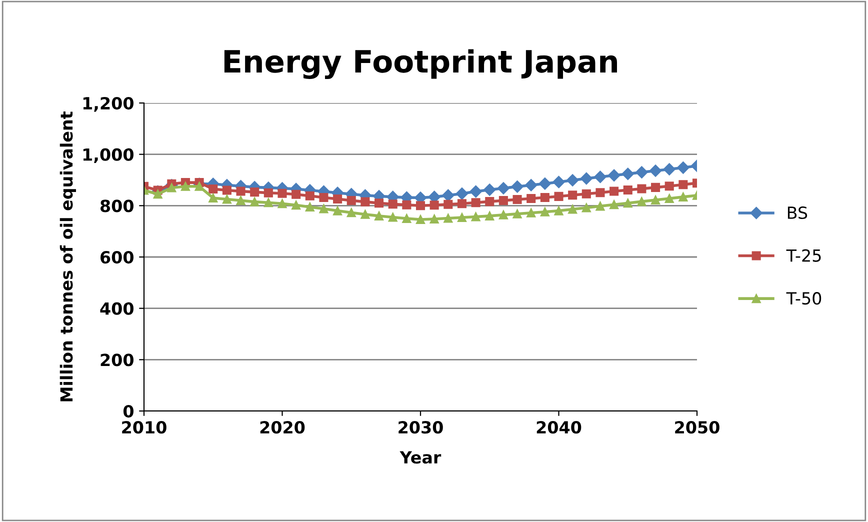  I want to click on x-tick-label: 2010, so click(144, 427).